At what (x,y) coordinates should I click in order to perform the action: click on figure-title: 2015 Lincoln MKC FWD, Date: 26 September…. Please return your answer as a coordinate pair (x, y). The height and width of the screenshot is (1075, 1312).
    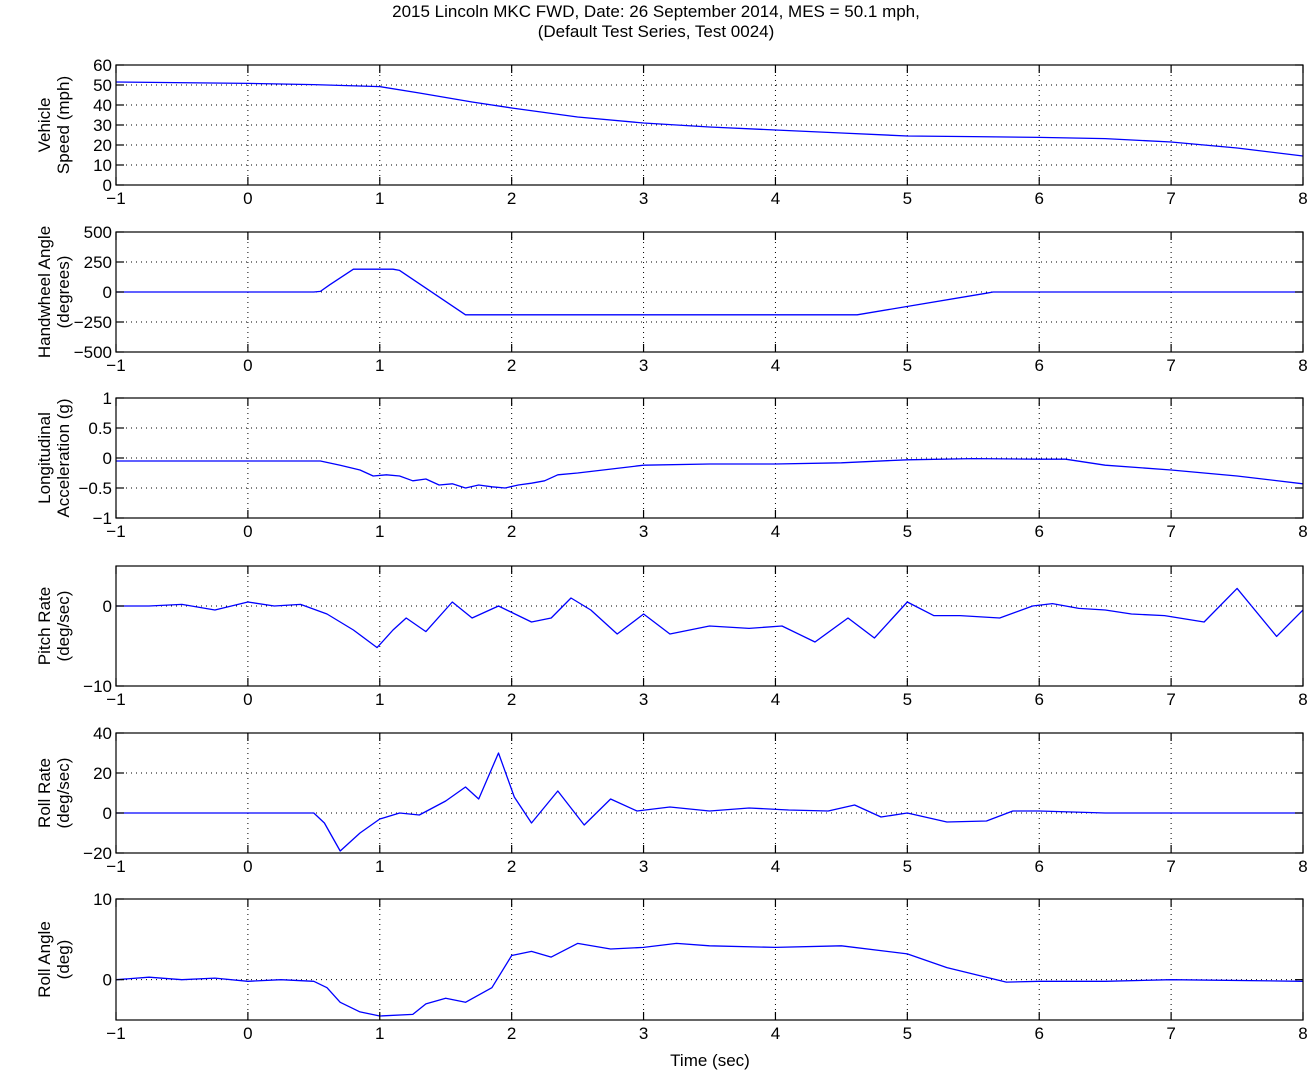
    Looking at the image, I should click on (656, 22).